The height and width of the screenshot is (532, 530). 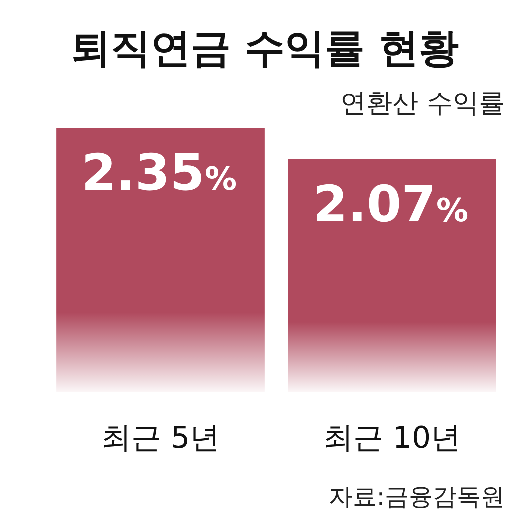 What do you see at coordinates (416, 497) in the screenshot?
I see `text: 자료:금융감독원` at bounding box center [416, 497].